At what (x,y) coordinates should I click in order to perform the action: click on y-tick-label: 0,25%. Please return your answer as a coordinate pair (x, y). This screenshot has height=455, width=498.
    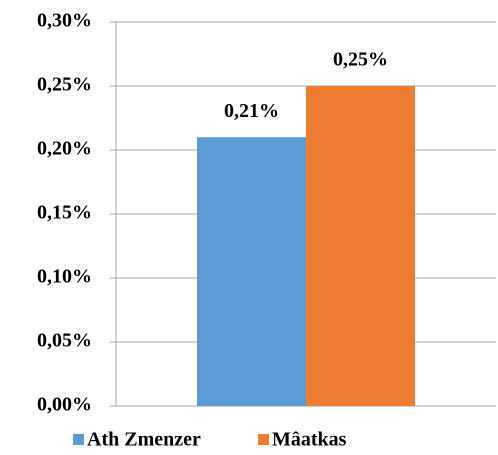
    Looking at the image, I should click on (64, 85).